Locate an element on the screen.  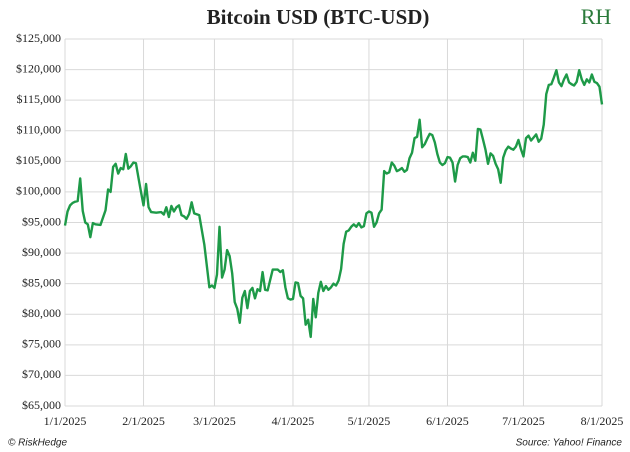
y-tick-label: $110,000 is located at coordinates (38, 130).